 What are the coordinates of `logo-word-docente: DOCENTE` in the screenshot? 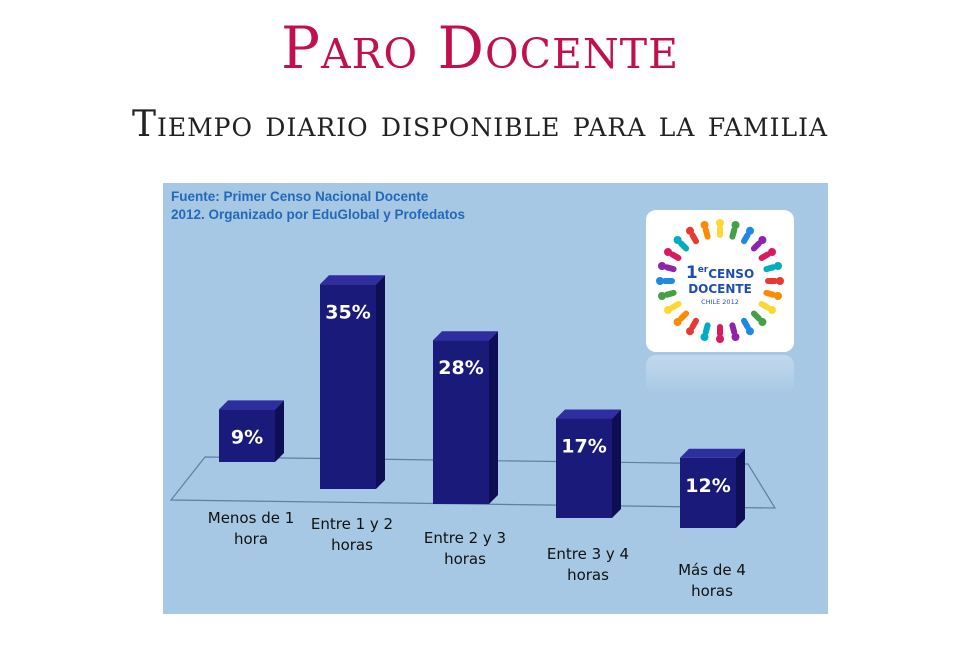 It's located at (720, 289).